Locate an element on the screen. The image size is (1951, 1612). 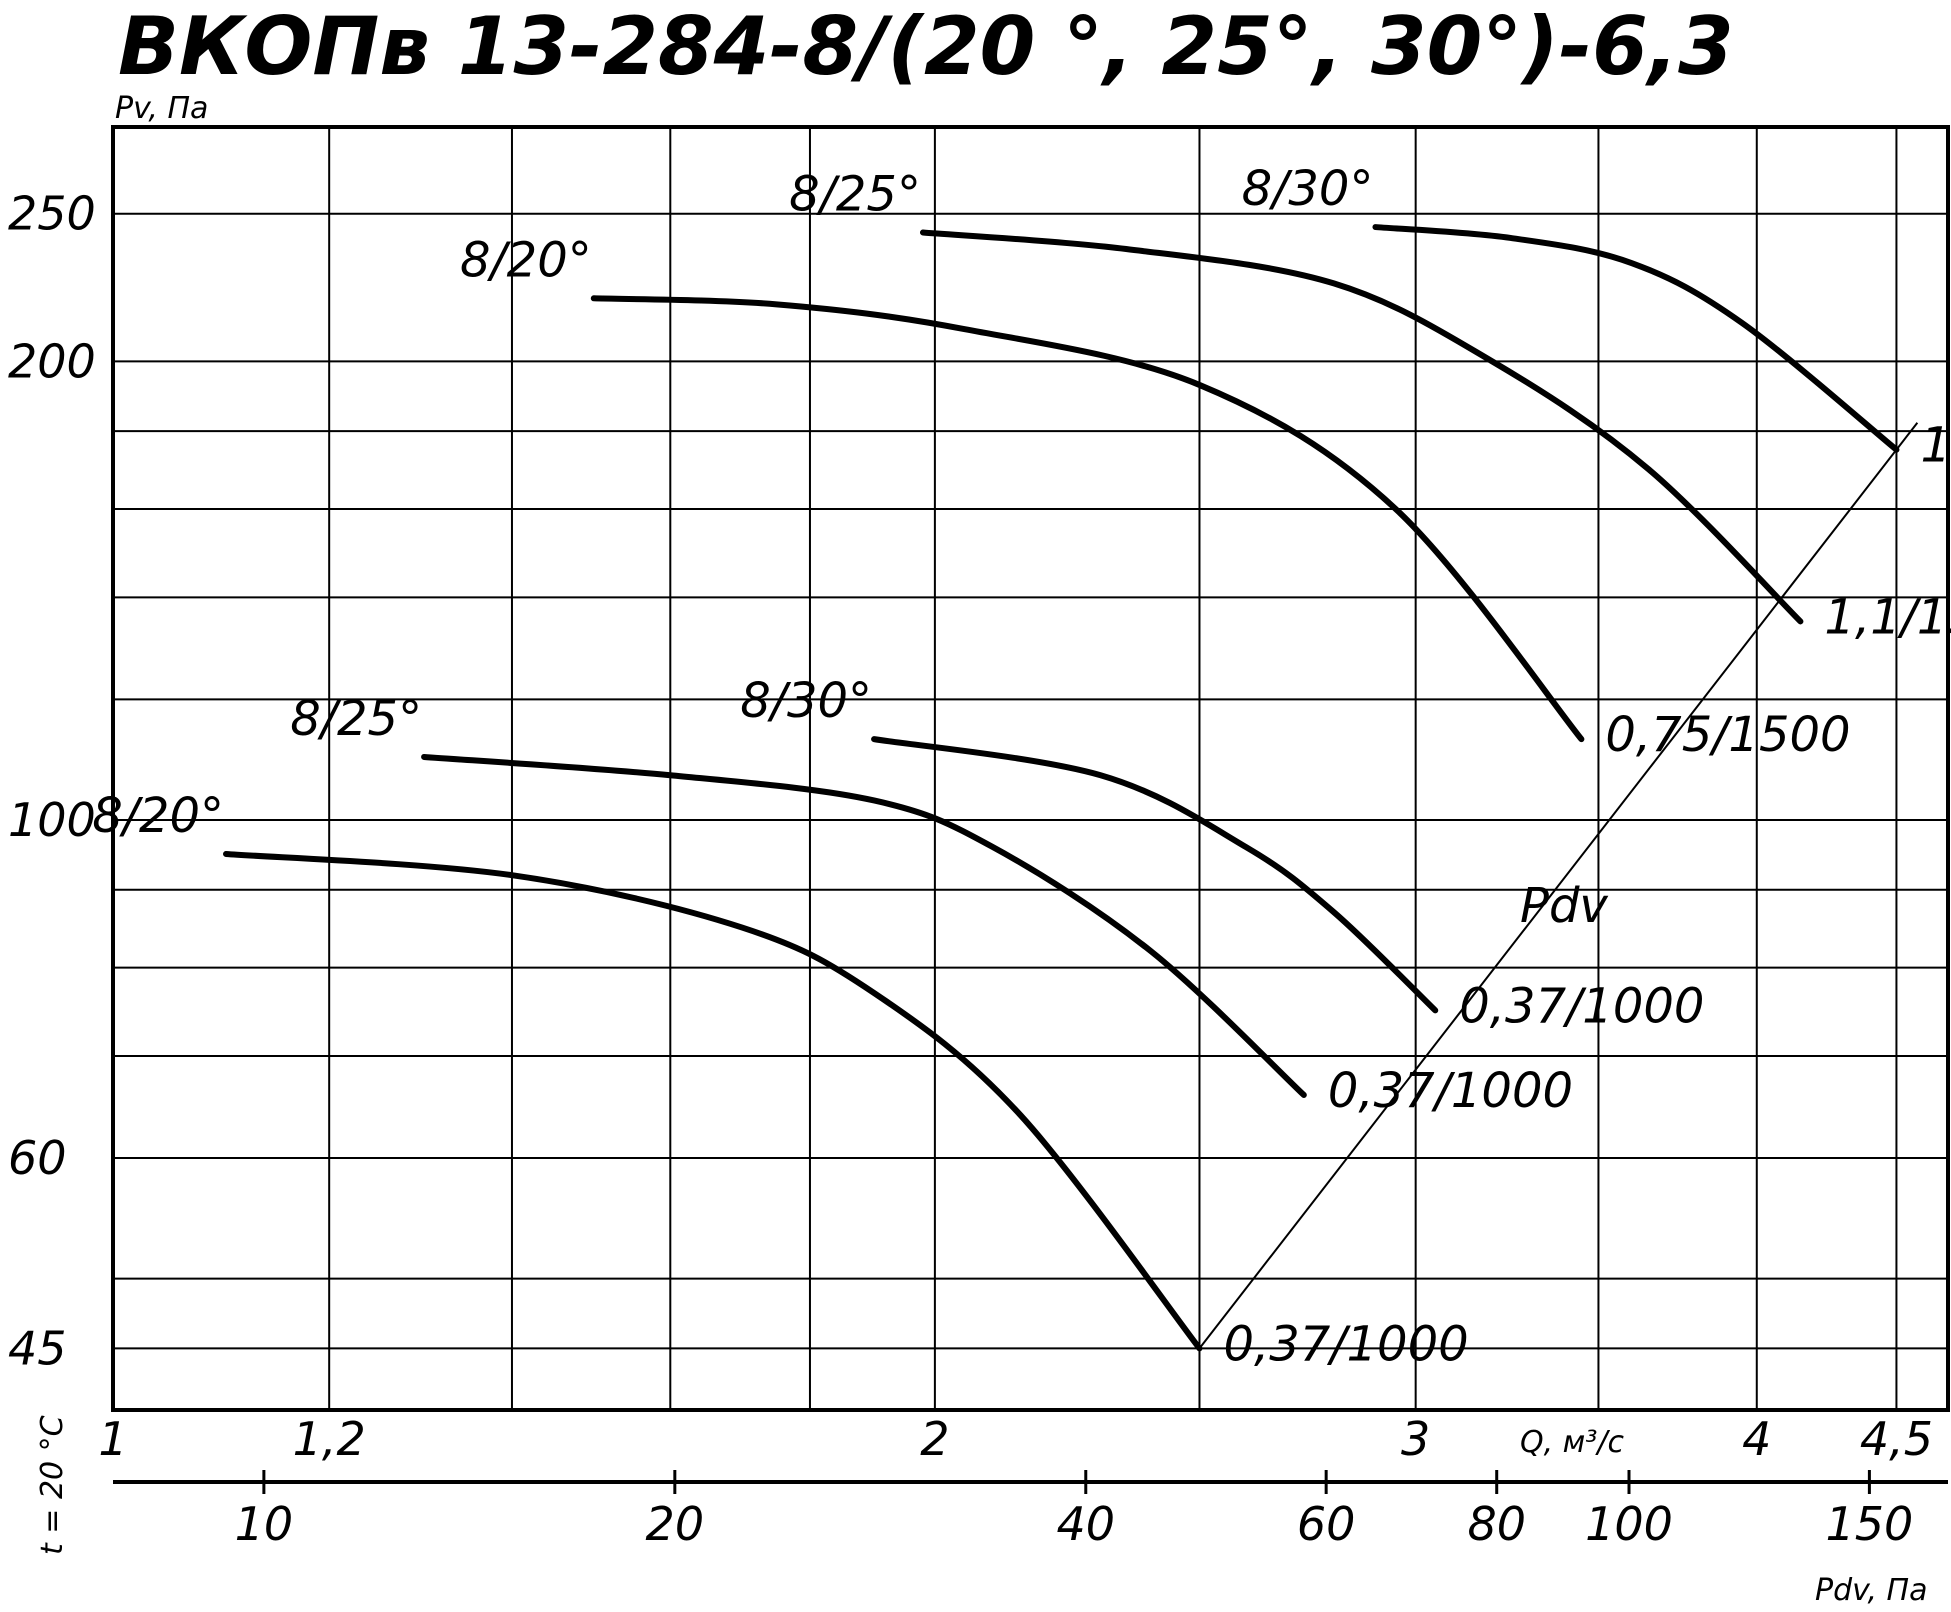
pdv-tick-label: 150 is located at coordinates (1869, 1524).